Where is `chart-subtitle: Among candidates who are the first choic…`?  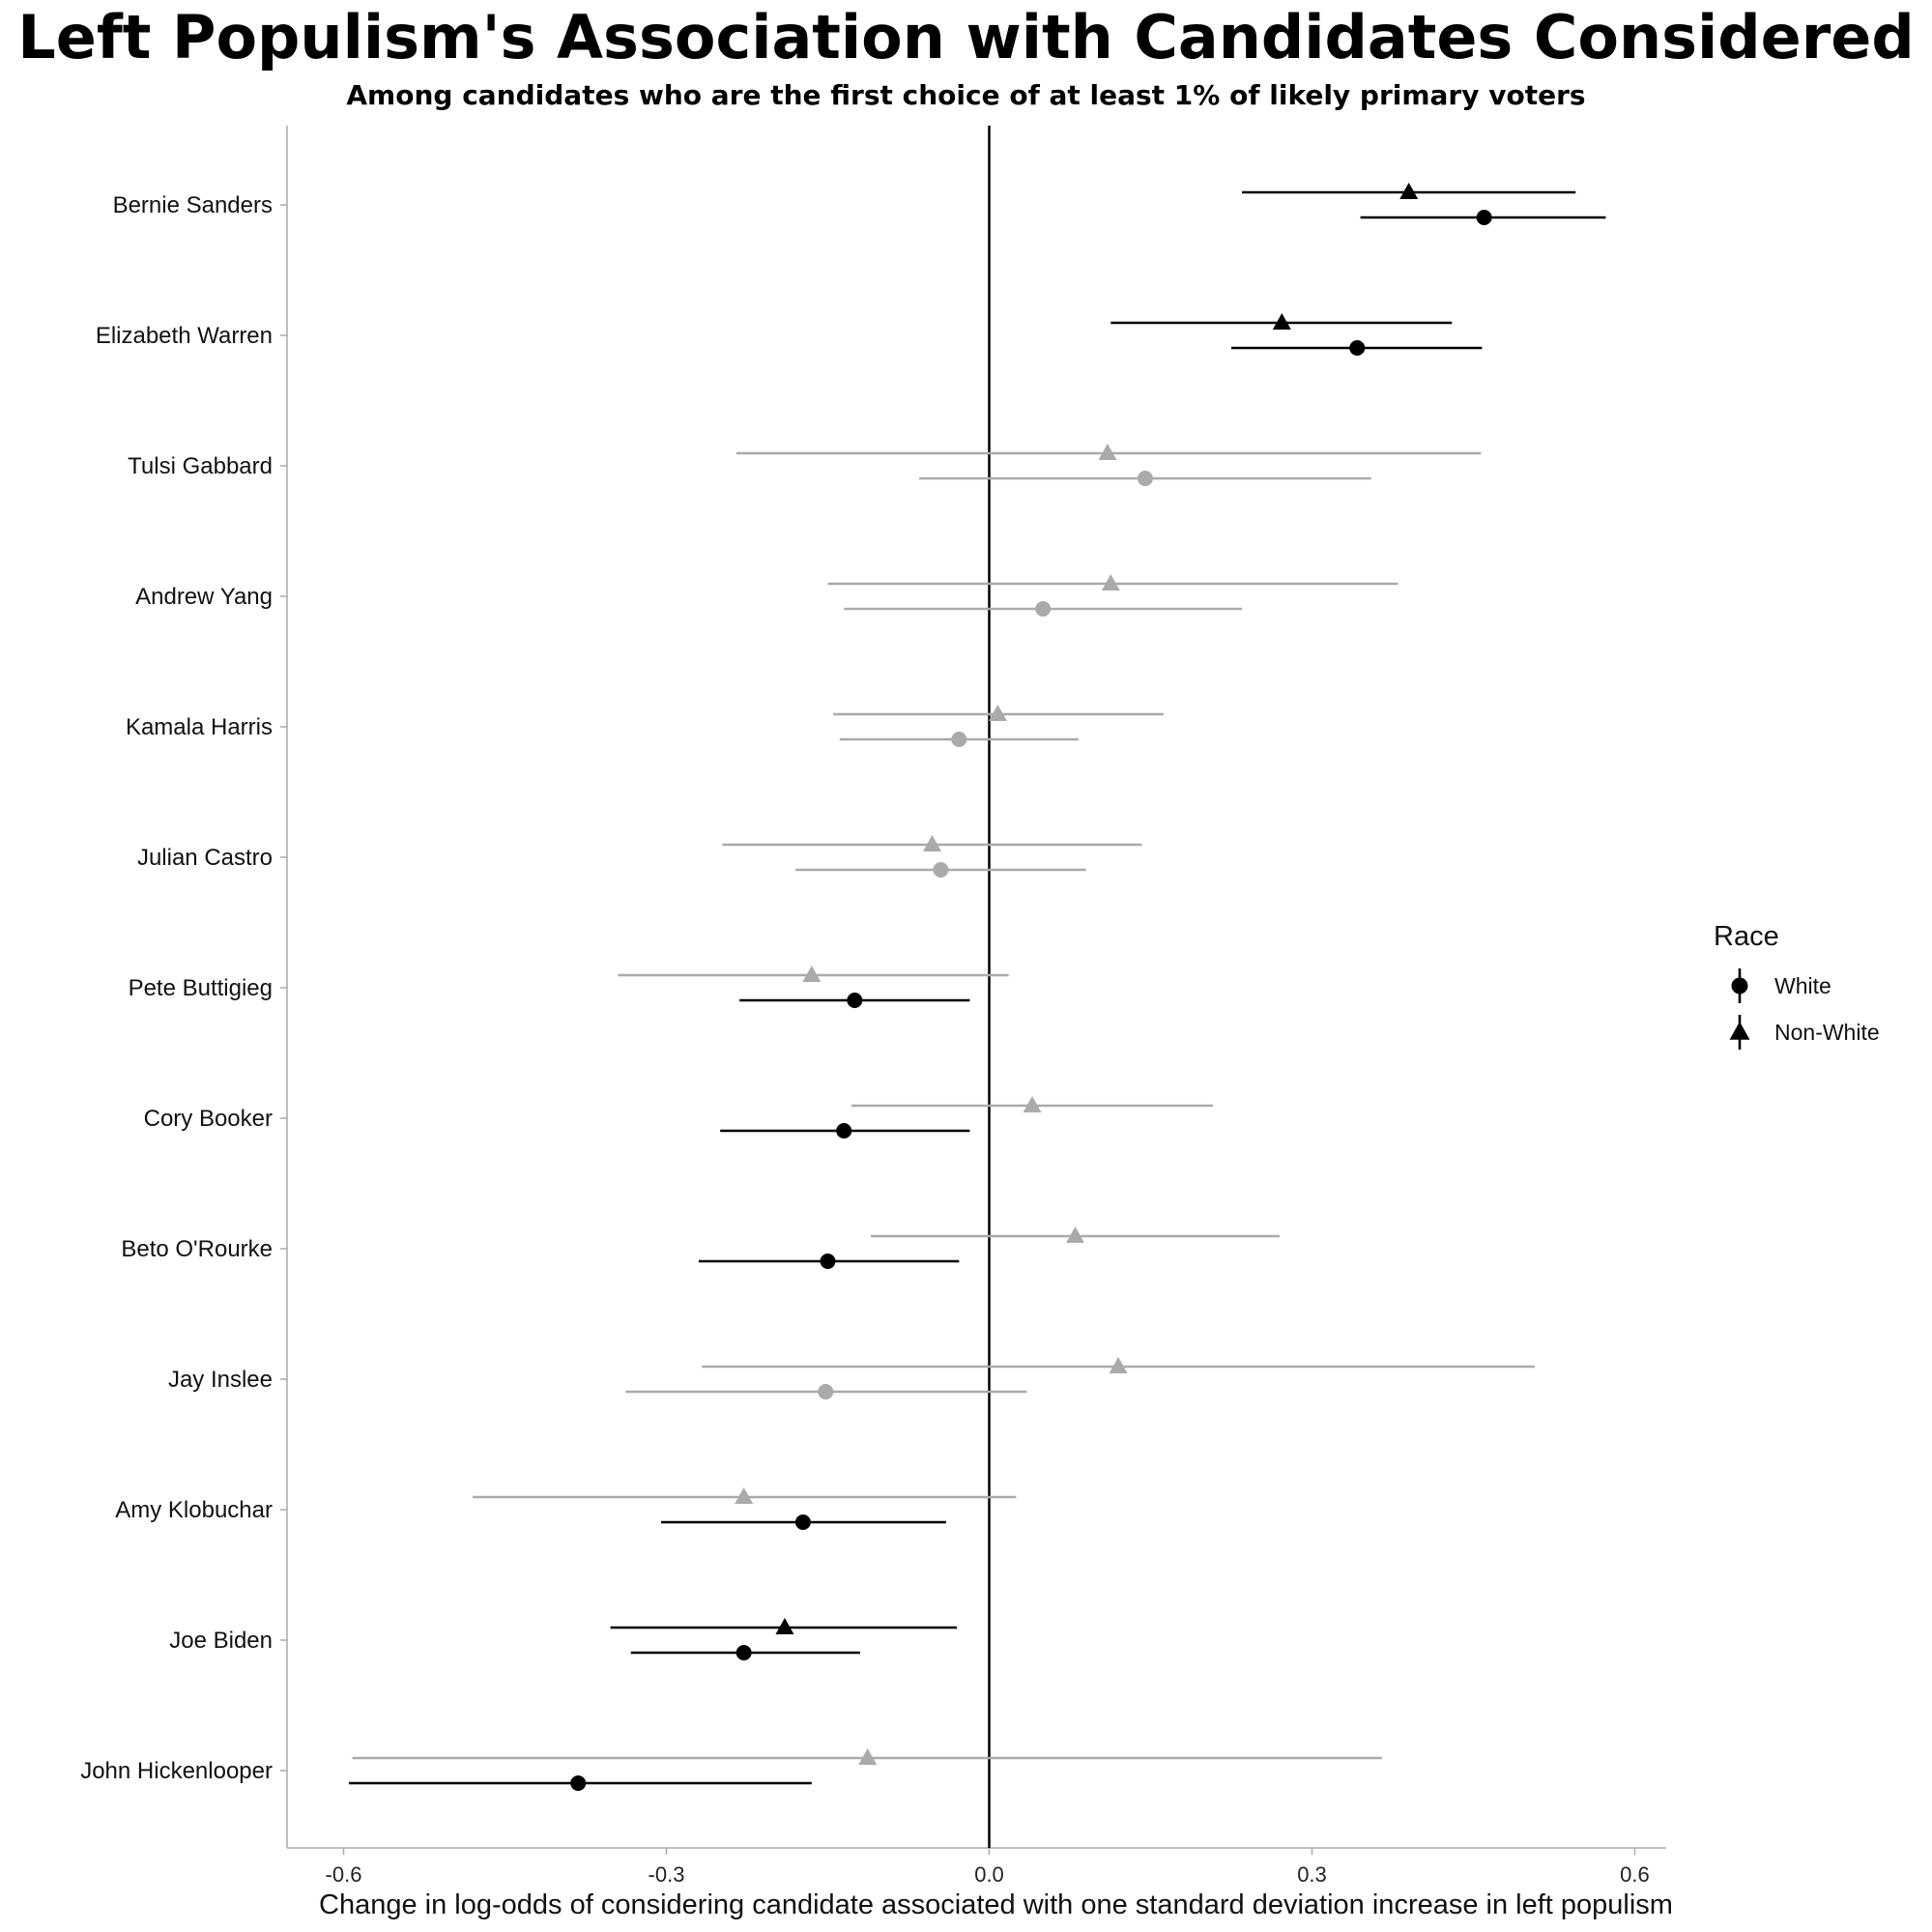
chart-subtitle: Among candidates who are the first choic… is located at coordinates (966, 95).